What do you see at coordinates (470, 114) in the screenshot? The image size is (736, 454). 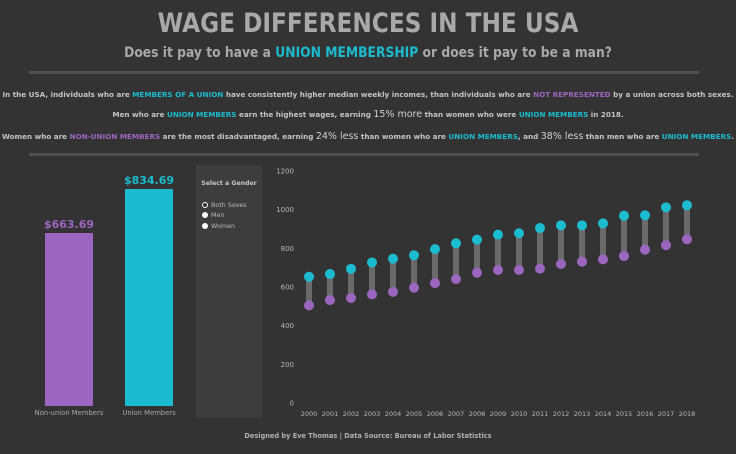 I see `text: than women who were` at bounding box center [470, 114].